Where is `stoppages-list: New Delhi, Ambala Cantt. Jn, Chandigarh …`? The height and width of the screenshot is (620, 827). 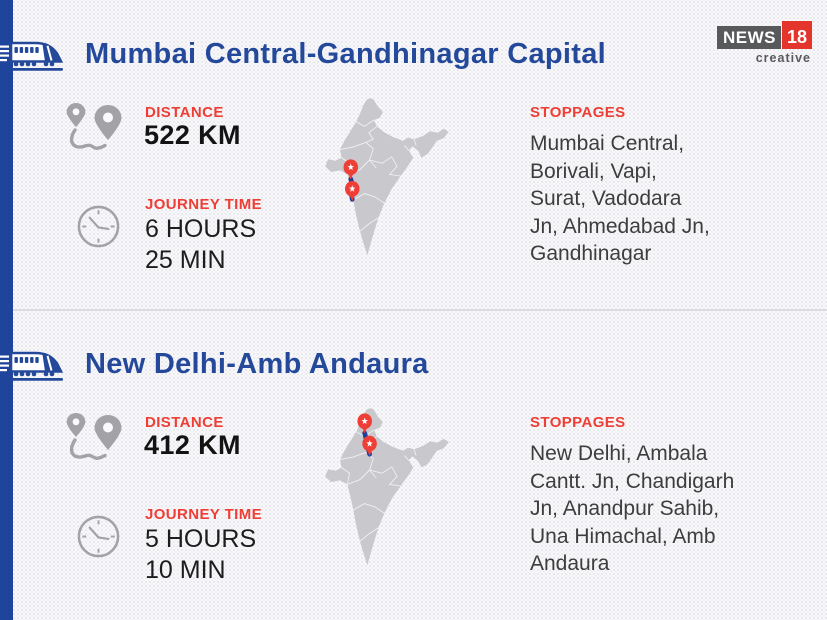
stoppages-list: New Delhi, Ambala Cantt. Jn, Chandigarh … is located at coordinates (632, 509).